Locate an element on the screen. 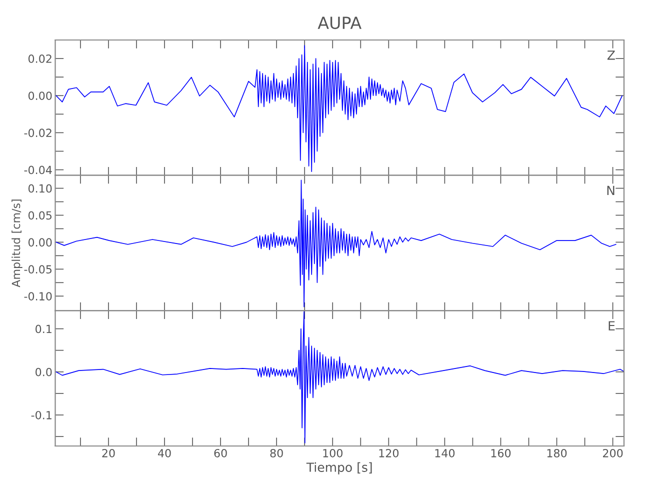 The width and height of the screenshot is (650, 500). y-axis-title: Amplitud [cm/s] is located at coordinates (17, 244).